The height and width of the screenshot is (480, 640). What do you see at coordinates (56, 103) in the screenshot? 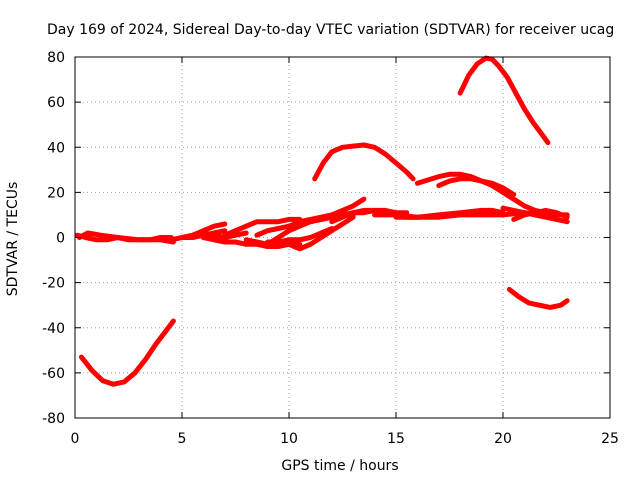
I see `y-tick-label: 60` at bounding box center [56, 103].